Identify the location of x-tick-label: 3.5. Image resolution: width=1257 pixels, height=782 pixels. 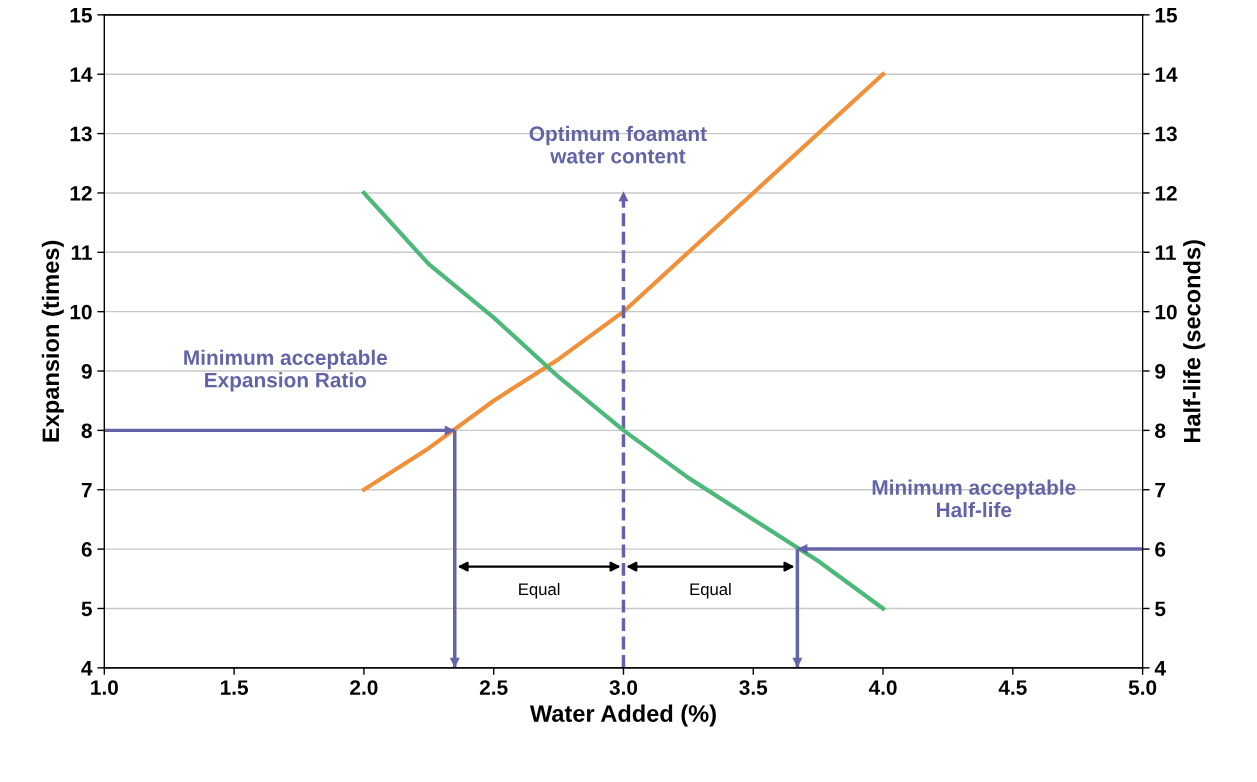
(753, 687).